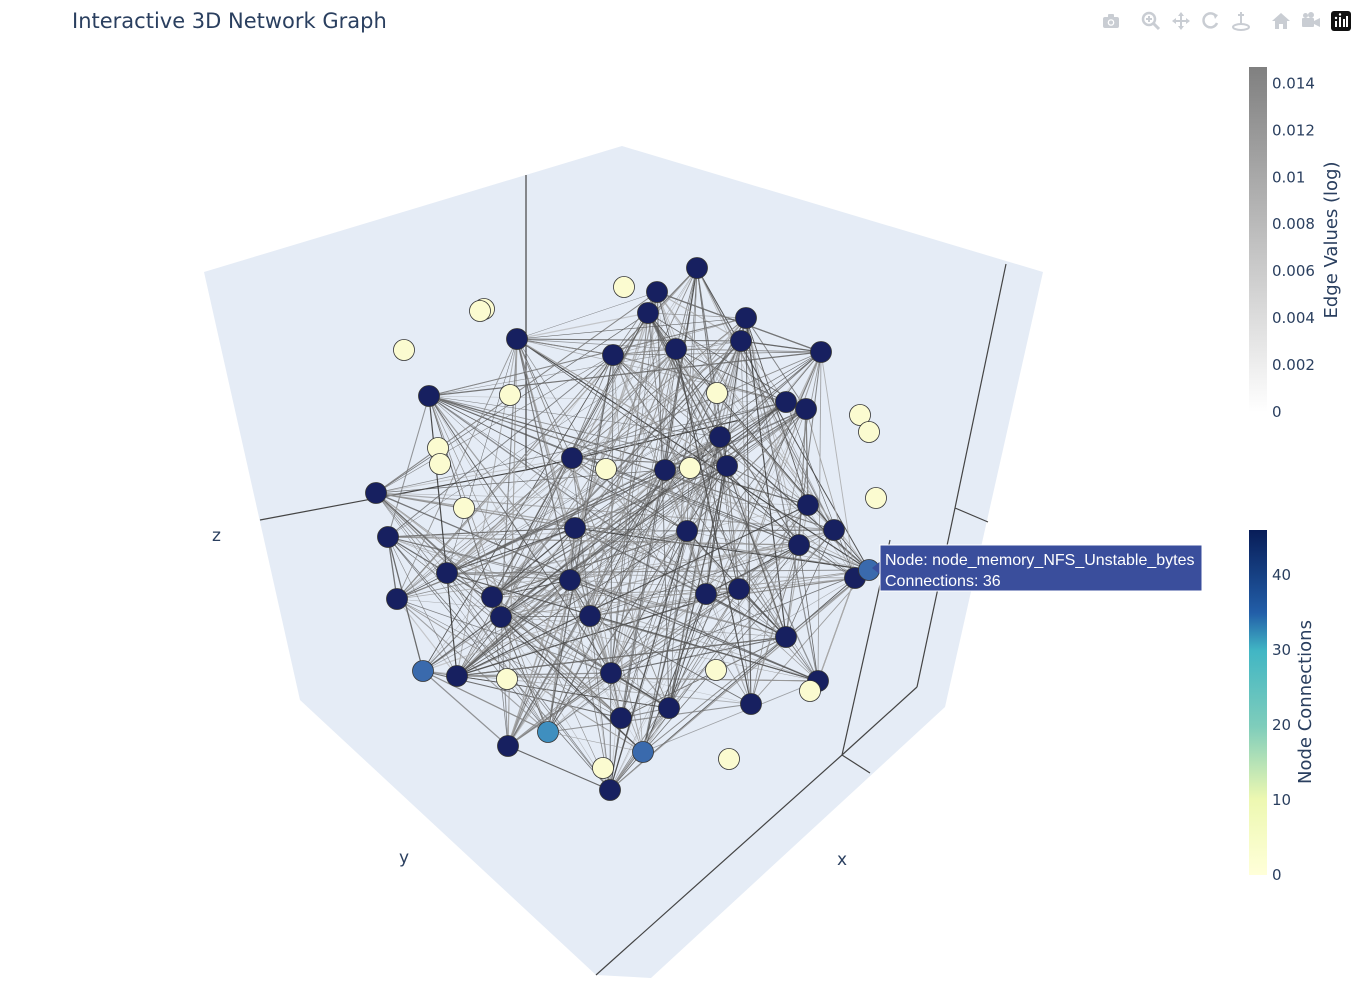 The image size is (1362, 1008). Describe the element at coordinates (936, 597) in the screenshot. I see `axis-line-right-mid` at that location.